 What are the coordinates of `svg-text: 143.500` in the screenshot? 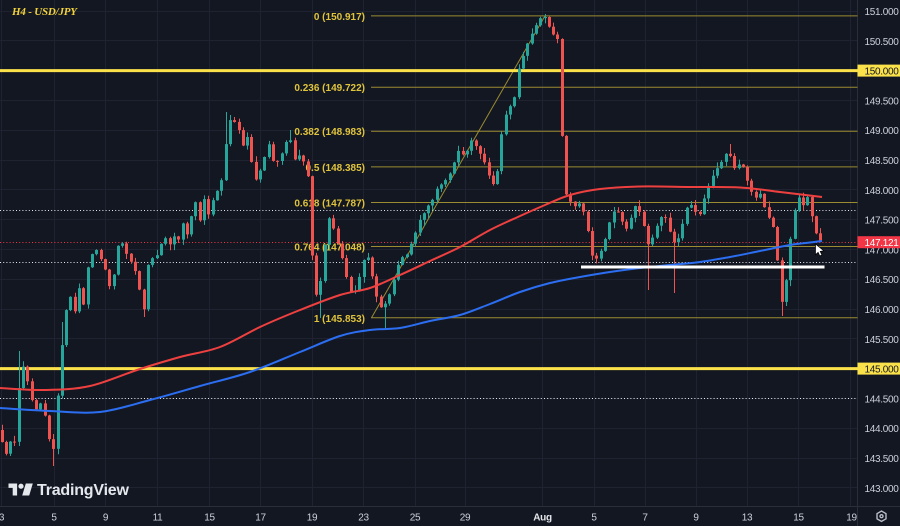 It's located at (882, 459).